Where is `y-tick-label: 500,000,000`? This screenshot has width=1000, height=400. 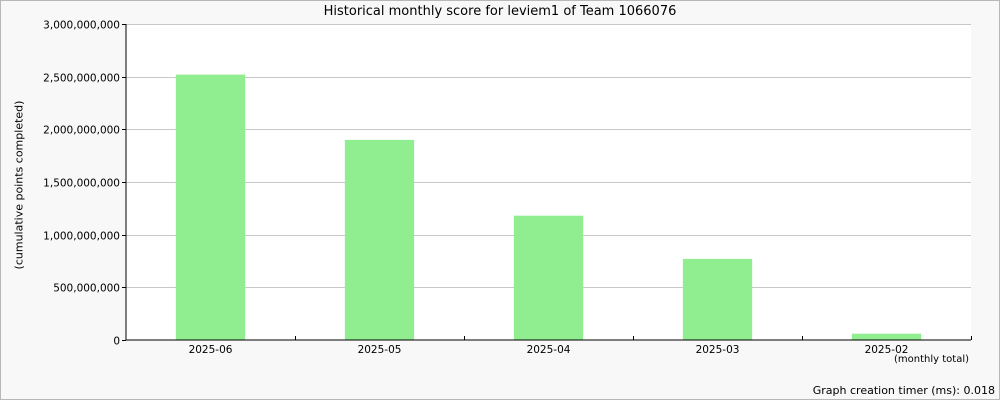
y-tick-label: 500,000,000 is located at coordinates (86, 289).